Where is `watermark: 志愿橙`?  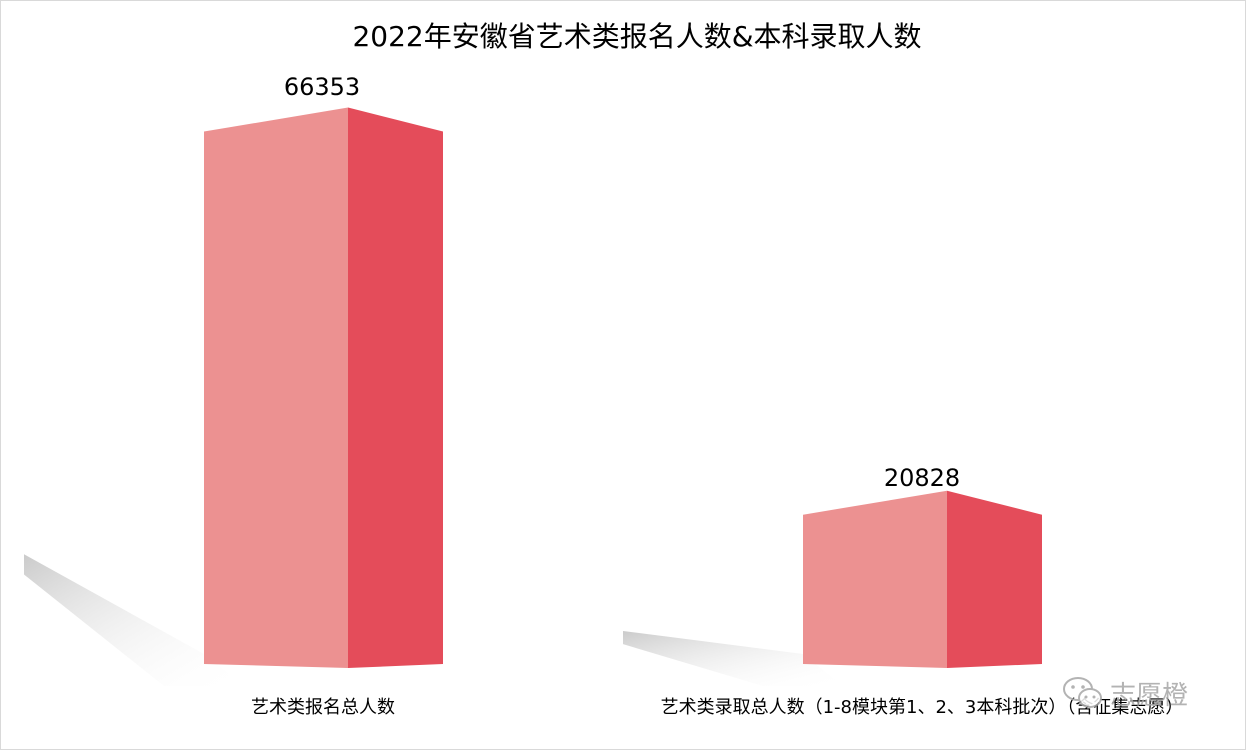
watermark: 志愿橙 is located at coordinates (1125, 694).